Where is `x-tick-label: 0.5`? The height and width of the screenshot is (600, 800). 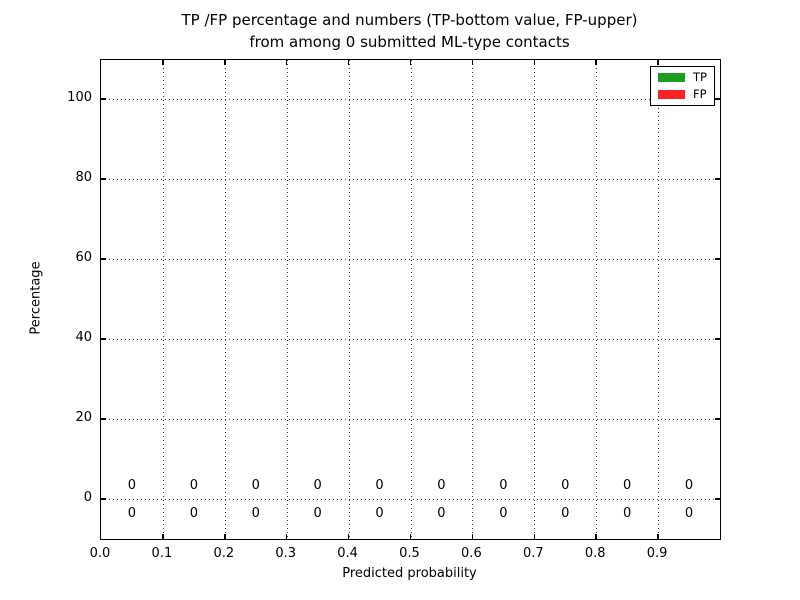 x-tick-label: 0.5 is located at coordinates (409, 553).